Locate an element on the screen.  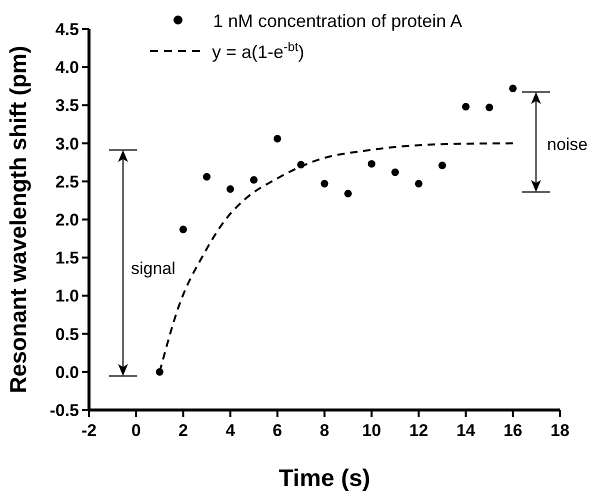
y-tick-label: 0.5 is located at coordinates (67, 334).